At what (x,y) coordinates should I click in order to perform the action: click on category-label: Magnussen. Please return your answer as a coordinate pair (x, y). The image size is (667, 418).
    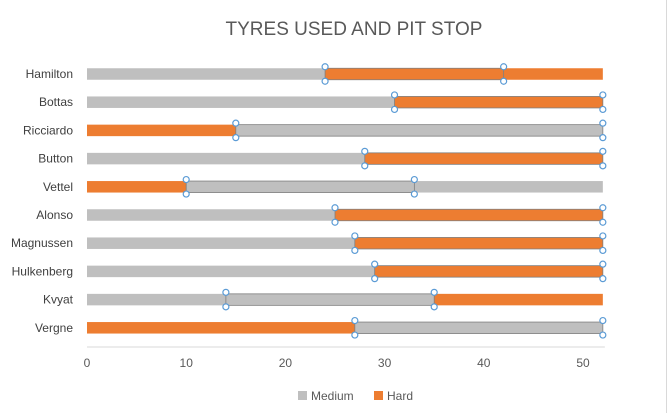
    Looking at the image, I should click on (42, 243).